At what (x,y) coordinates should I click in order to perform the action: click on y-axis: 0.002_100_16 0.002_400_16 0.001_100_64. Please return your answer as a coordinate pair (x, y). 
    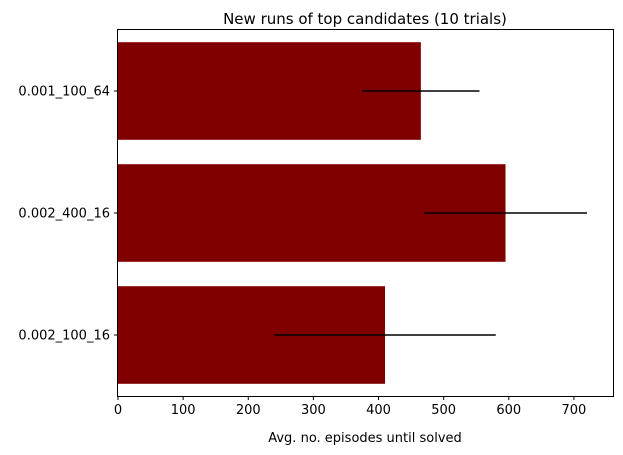
    Looking at the image, I should click on (68, 214).